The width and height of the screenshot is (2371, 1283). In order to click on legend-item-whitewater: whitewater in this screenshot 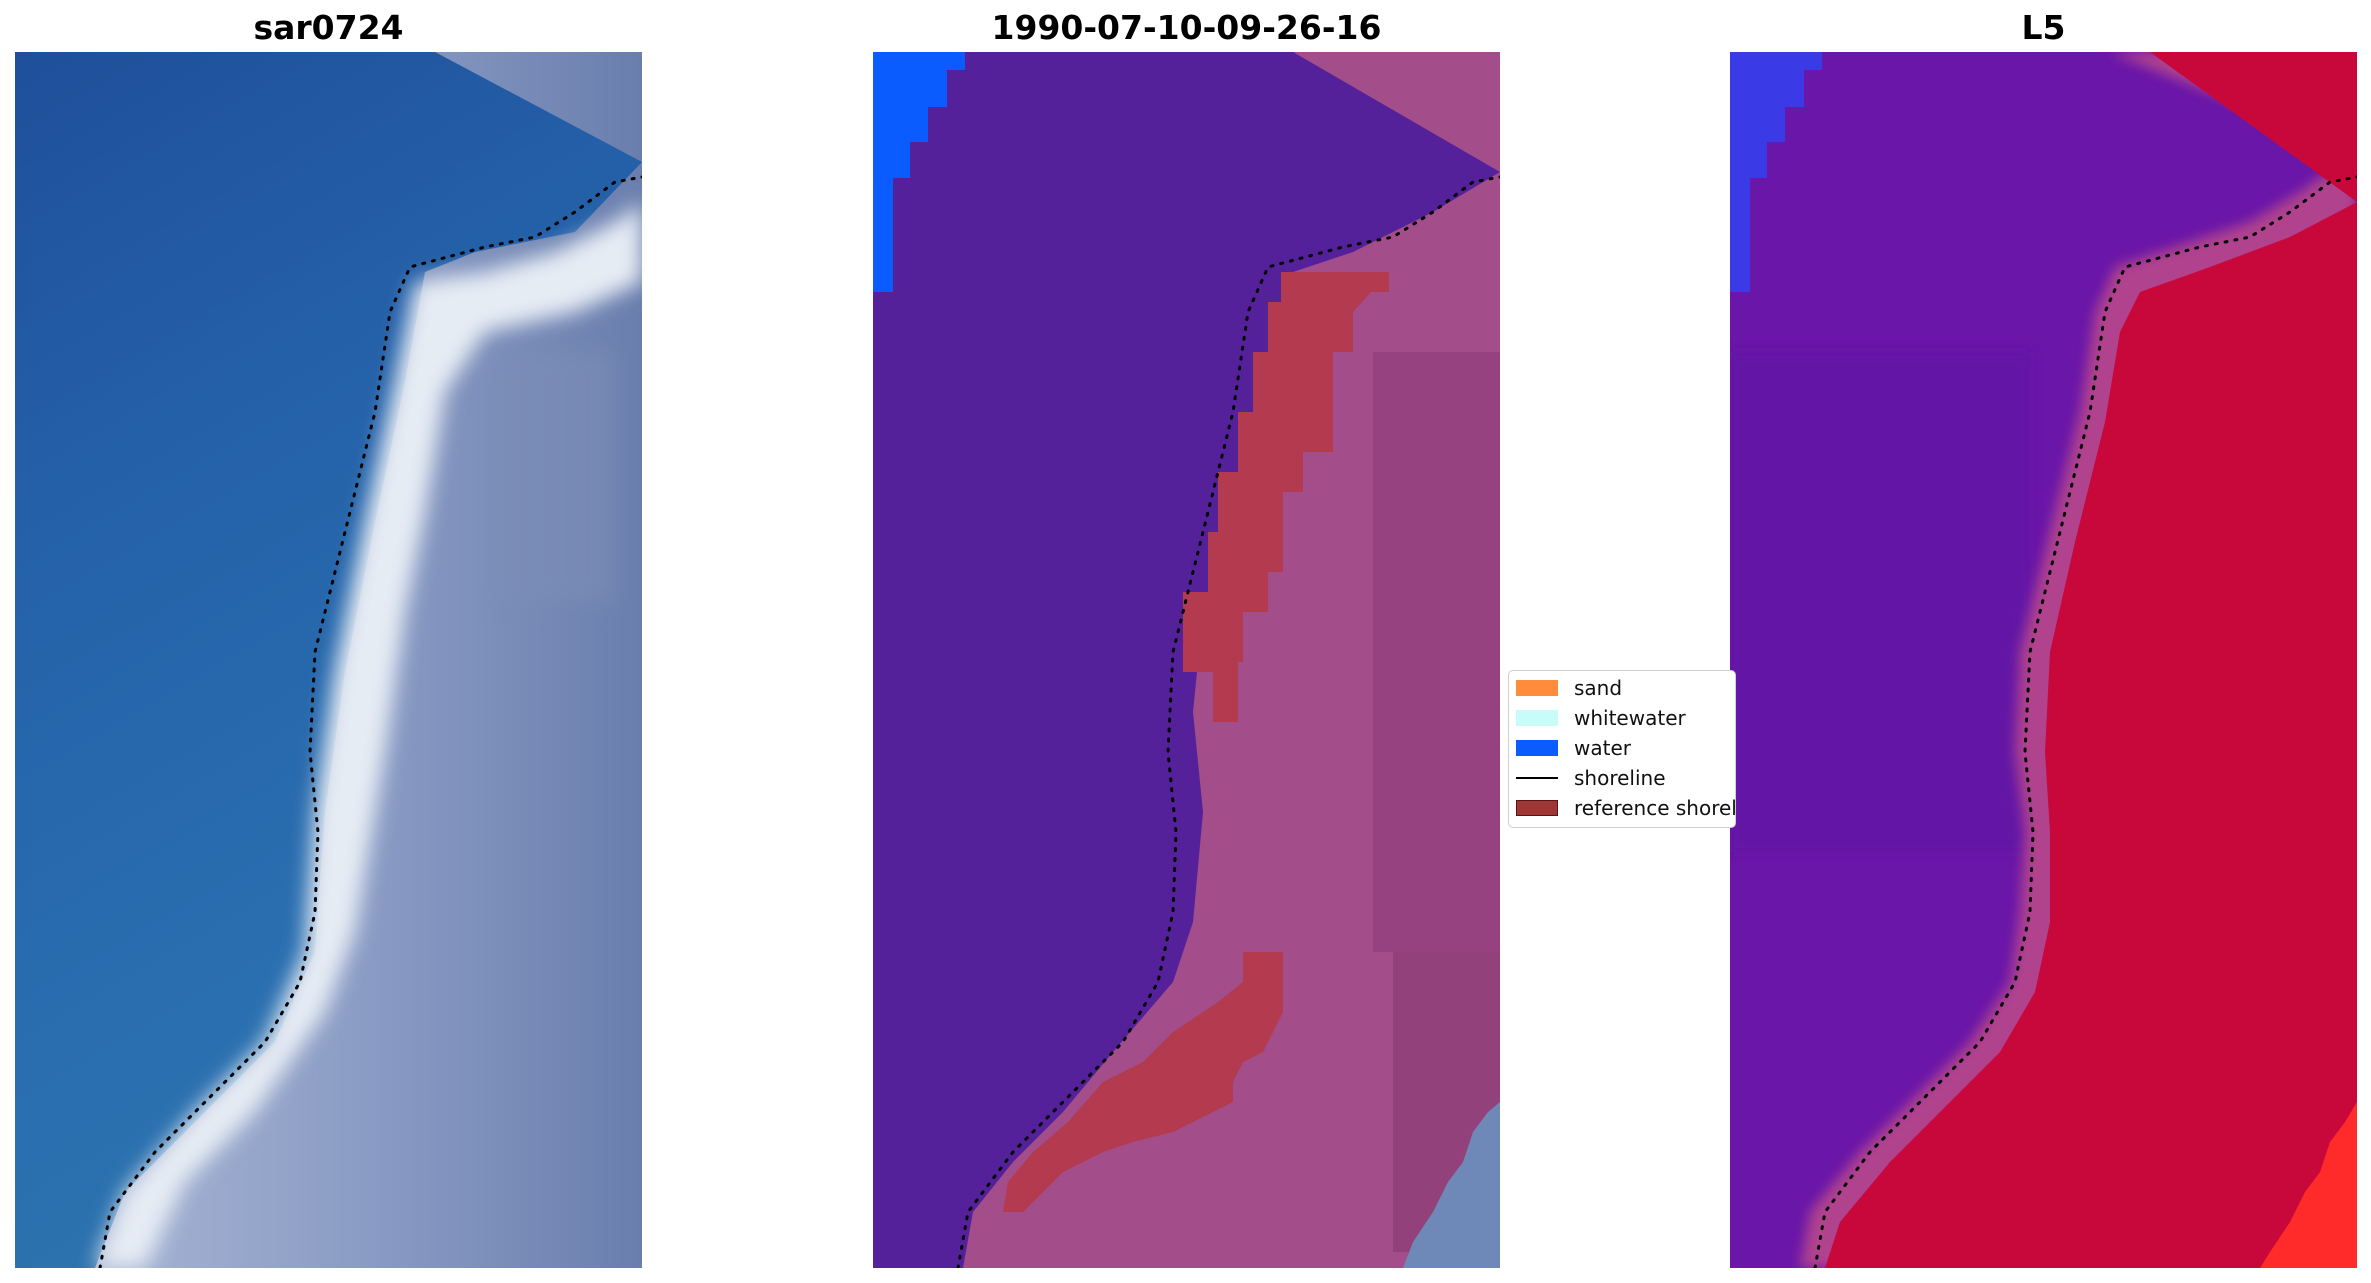, I will do `click(1601, 718)`.